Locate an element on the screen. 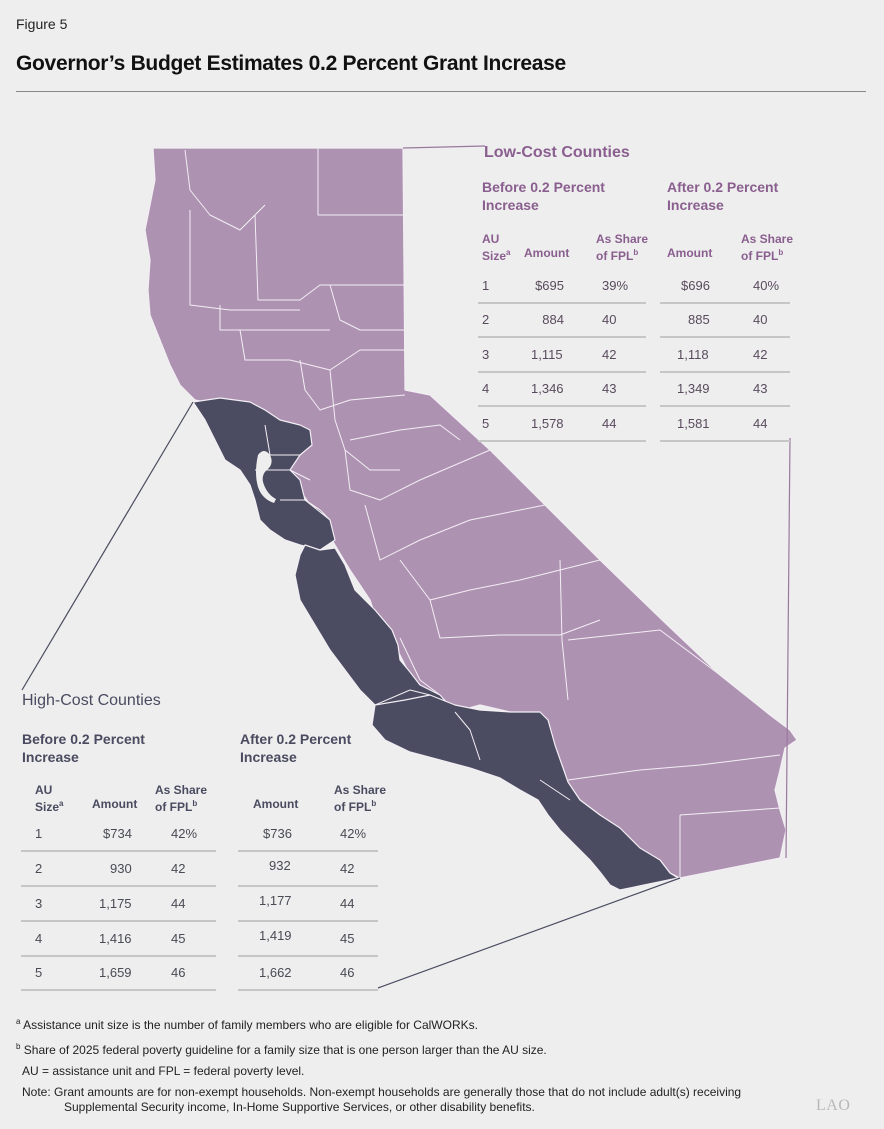  high-cost-after-heading: After 0.2 Percent Increase is located at coordinates (296, 748).